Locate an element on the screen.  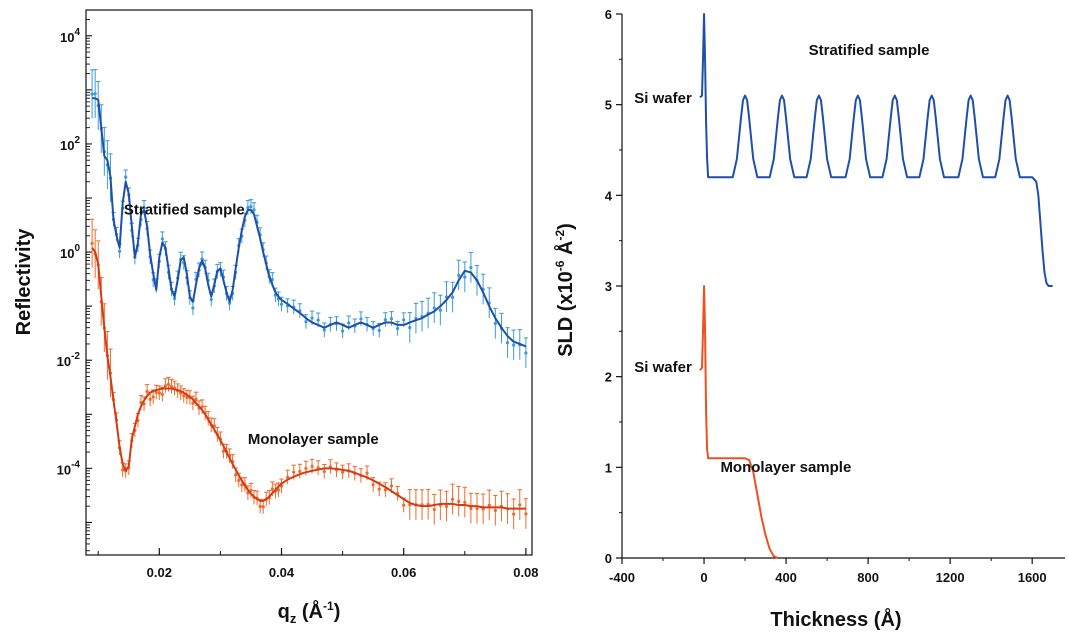
x-label-base: q is located at coordinates (284, 612).